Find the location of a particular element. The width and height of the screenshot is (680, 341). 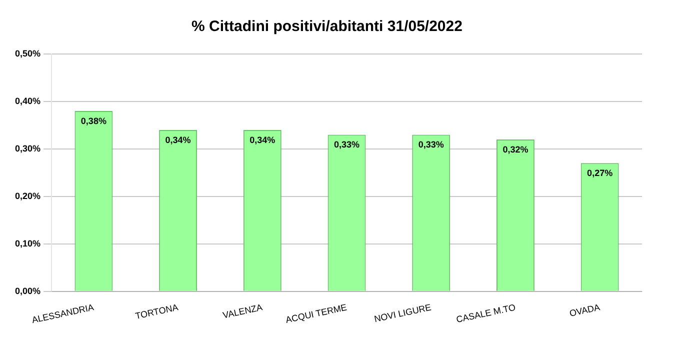

y-tick-label: 0,10% is located at coordinates (27, 243).